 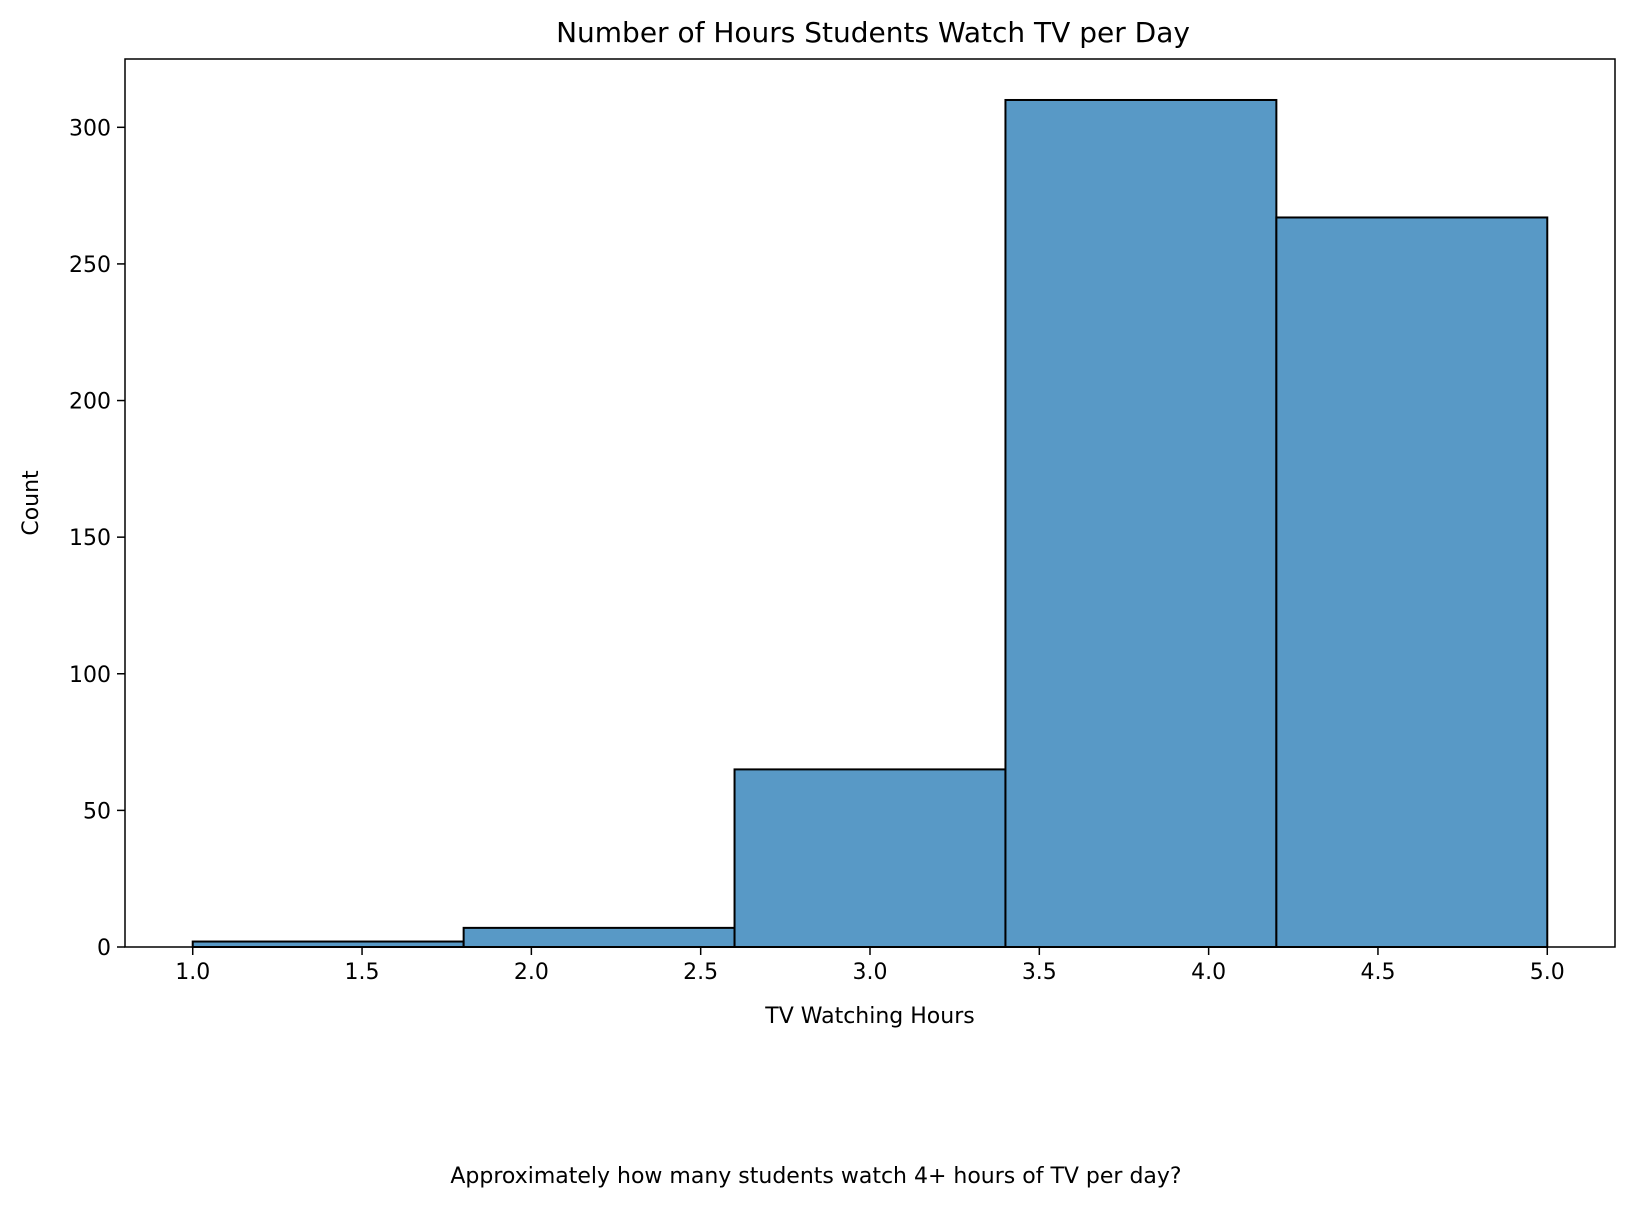 What do you see at coordinates (90, 128) in the screenshot?
I see `y-tick-label-6: 300` at bounding box center [90, 128].